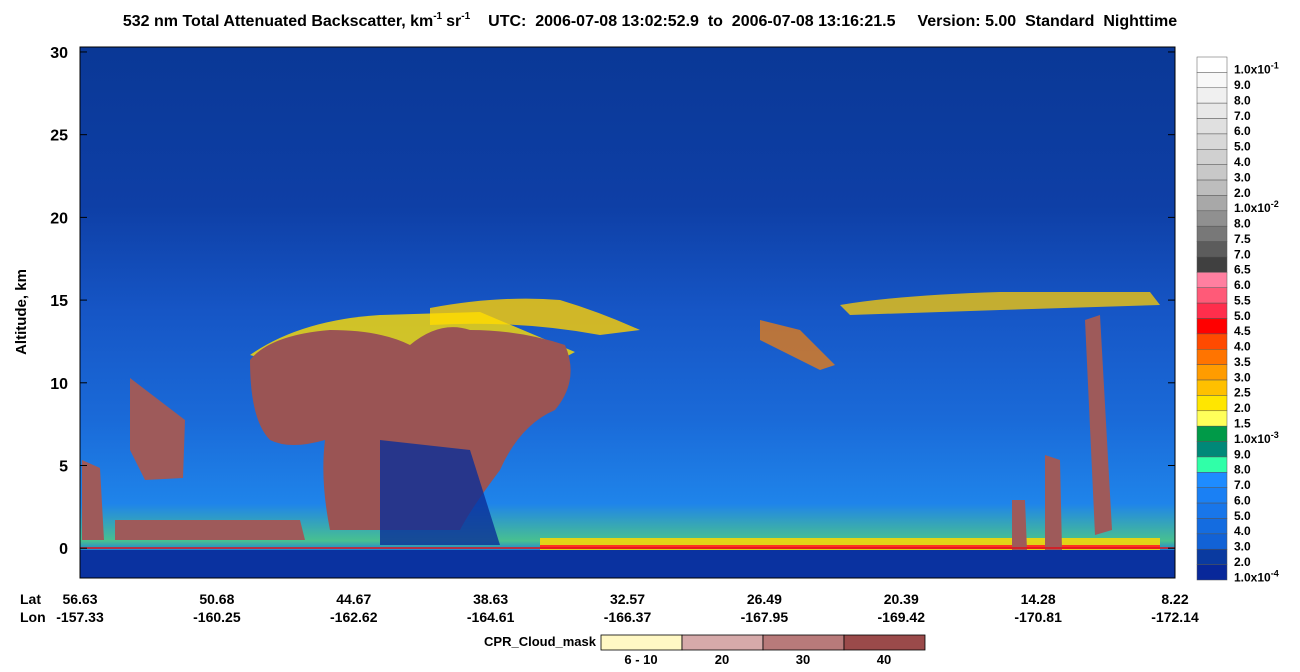  I want to click on y-tick-label: 30, so click(59, 53).